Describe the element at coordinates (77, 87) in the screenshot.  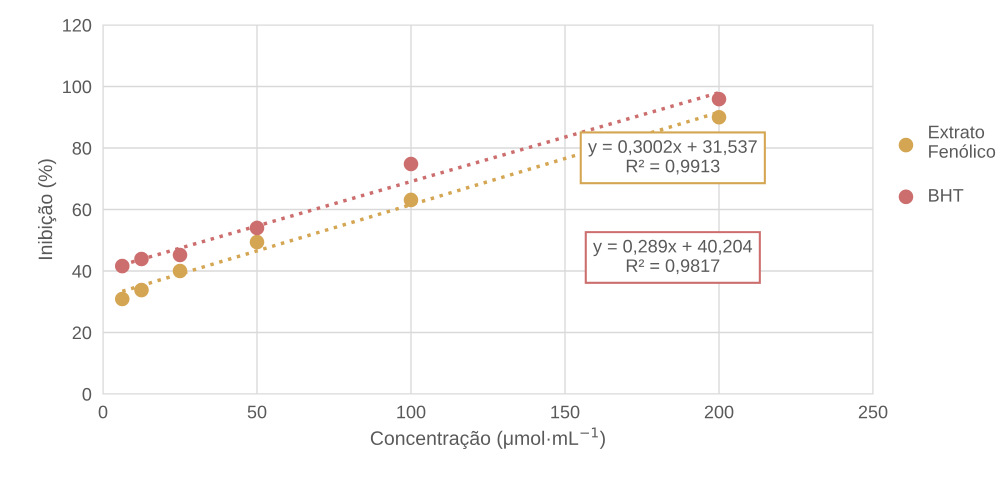
I see `y-tick-label: 100` at that location.